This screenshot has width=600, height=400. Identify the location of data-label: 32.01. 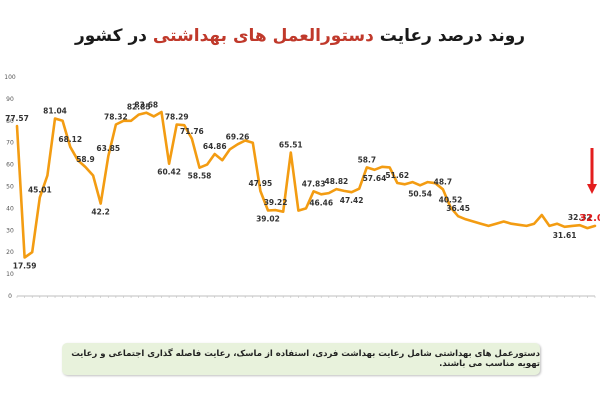
(589, 218).